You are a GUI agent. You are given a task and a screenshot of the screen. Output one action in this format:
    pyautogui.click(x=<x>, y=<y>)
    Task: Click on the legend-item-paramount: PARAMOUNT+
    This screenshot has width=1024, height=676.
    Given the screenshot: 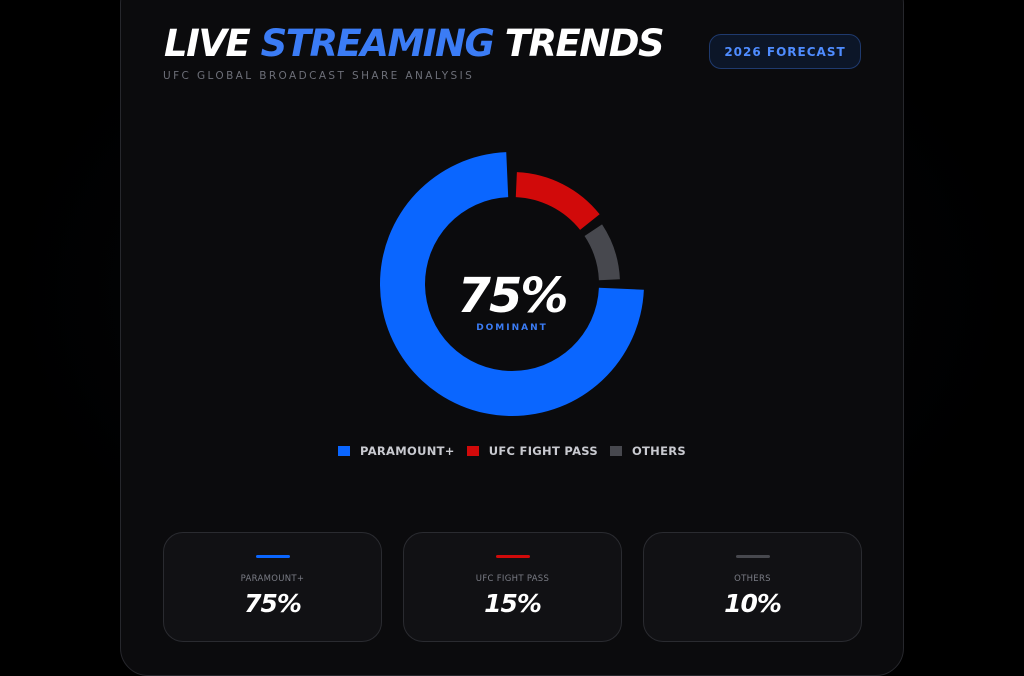 What is the action you would take?
    pyautogui.click(x=396, y=451)
    